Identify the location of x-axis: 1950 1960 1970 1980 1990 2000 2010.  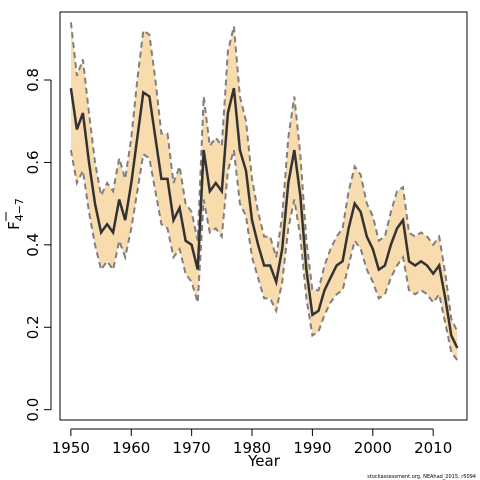
(252, 442).